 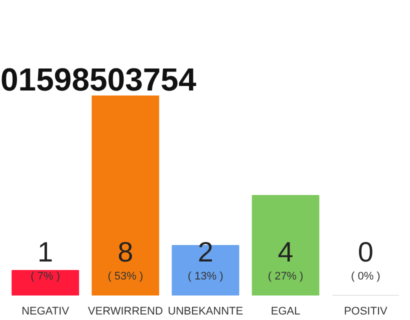 What do you see at coordinates (125, 312) in the screenshot?
I see `x-tick-label: VERWIRREND` at bounding box center [125, 312].